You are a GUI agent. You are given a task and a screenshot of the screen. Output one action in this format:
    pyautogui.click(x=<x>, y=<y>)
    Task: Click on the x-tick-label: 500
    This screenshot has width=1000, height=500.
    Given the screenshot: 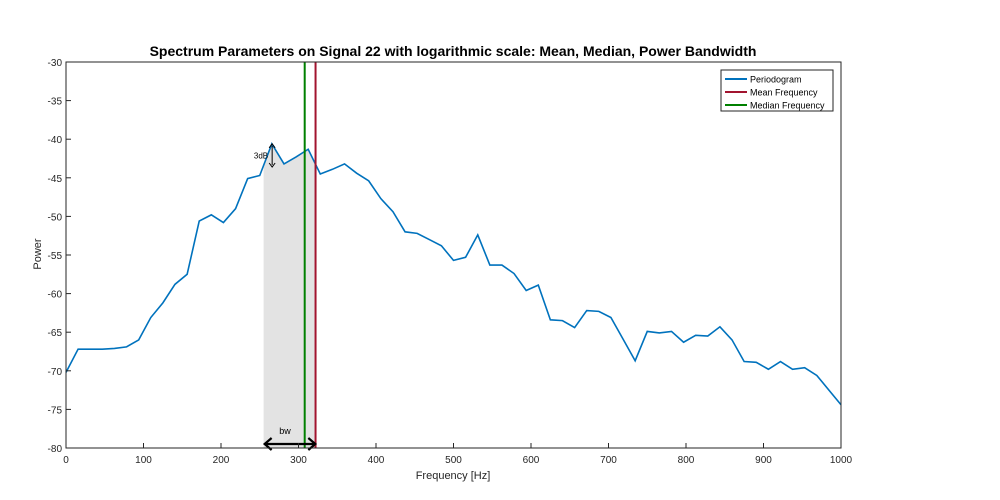 What is the action you would take?
    pyautogui.click(x=453, y=460)
    